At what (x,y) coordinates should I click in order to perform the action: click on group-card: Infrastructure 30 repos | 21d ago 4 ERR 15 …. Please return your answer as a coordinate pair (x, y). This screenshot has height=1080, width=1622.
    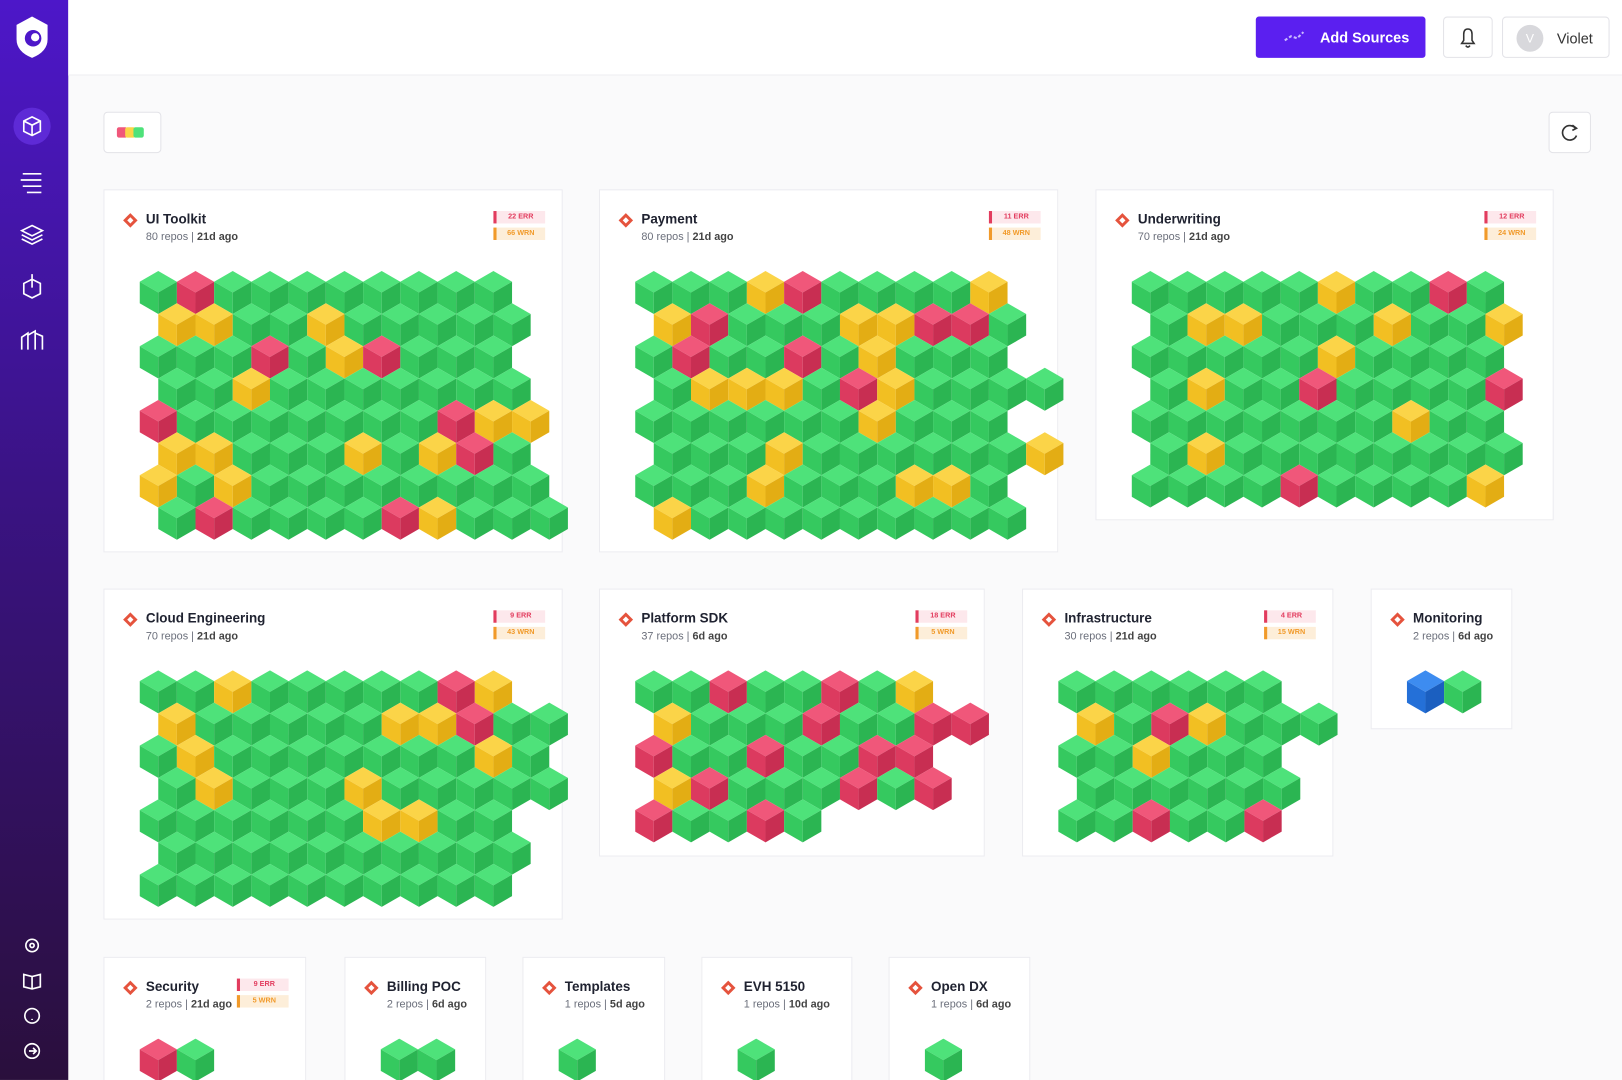
    Looking at the image, I should click on (1180, 722).